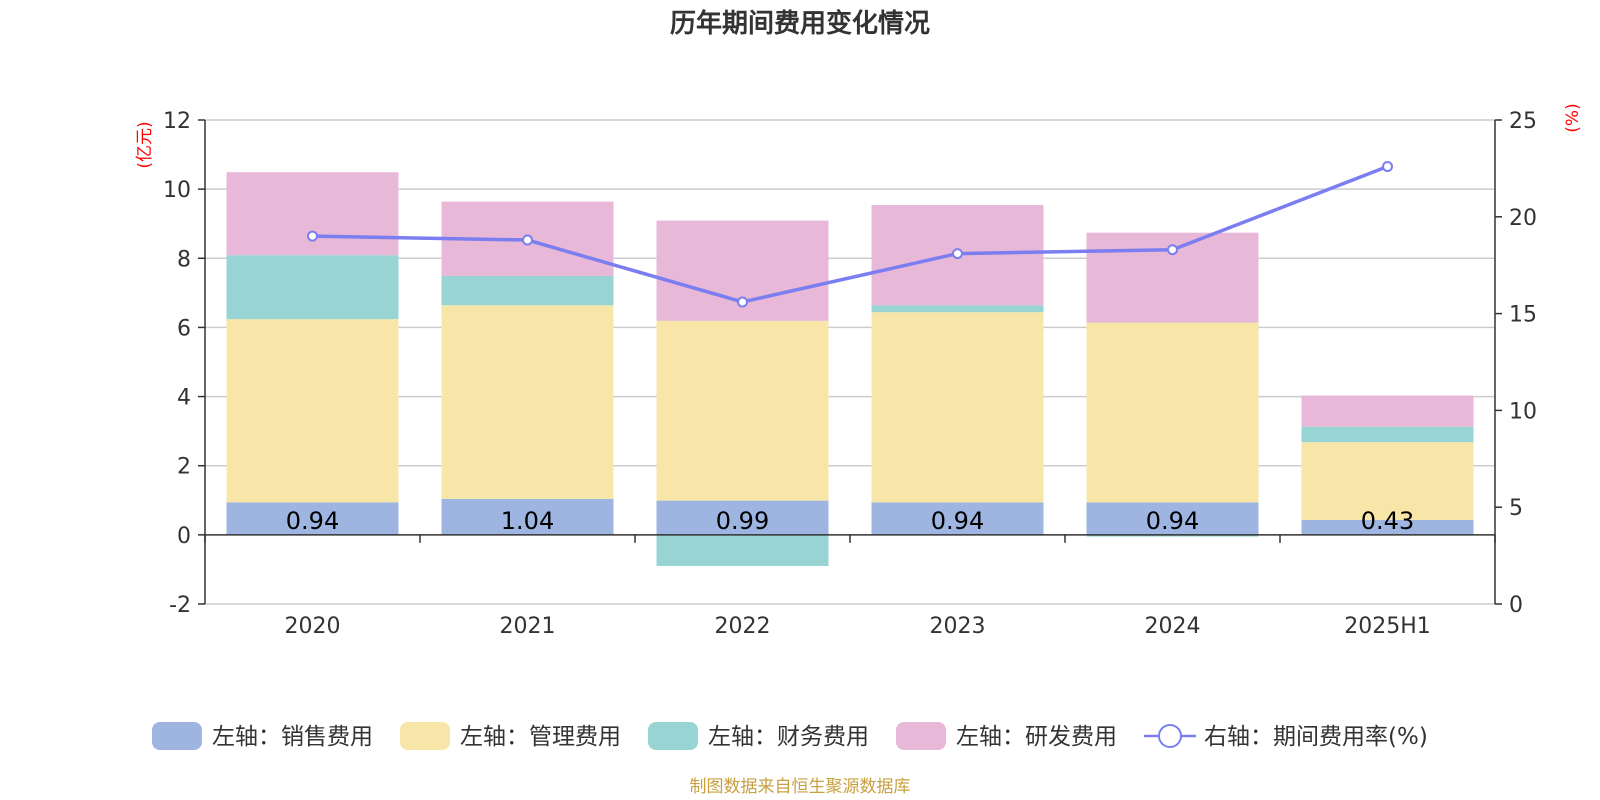  What do you see at coordinates (184, 536) in the screenshot?
I see `left-axis-tick-label: 0` at bounding box center [184, 536].